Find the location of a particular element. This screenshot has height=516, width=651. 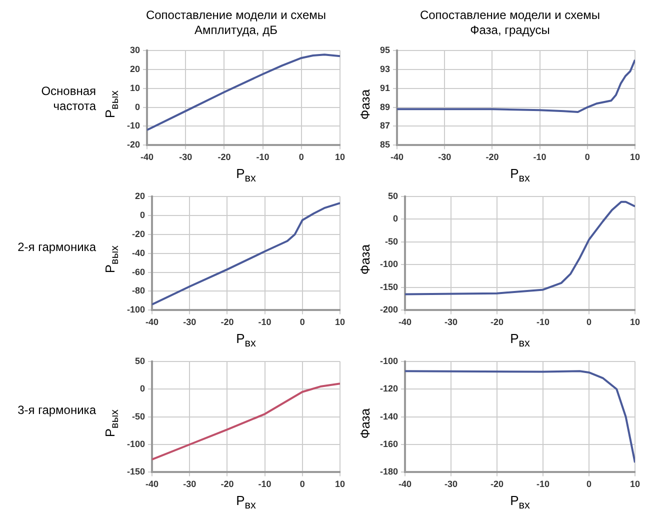

y-tick-label: 93 is located at coordinates (385, 69).